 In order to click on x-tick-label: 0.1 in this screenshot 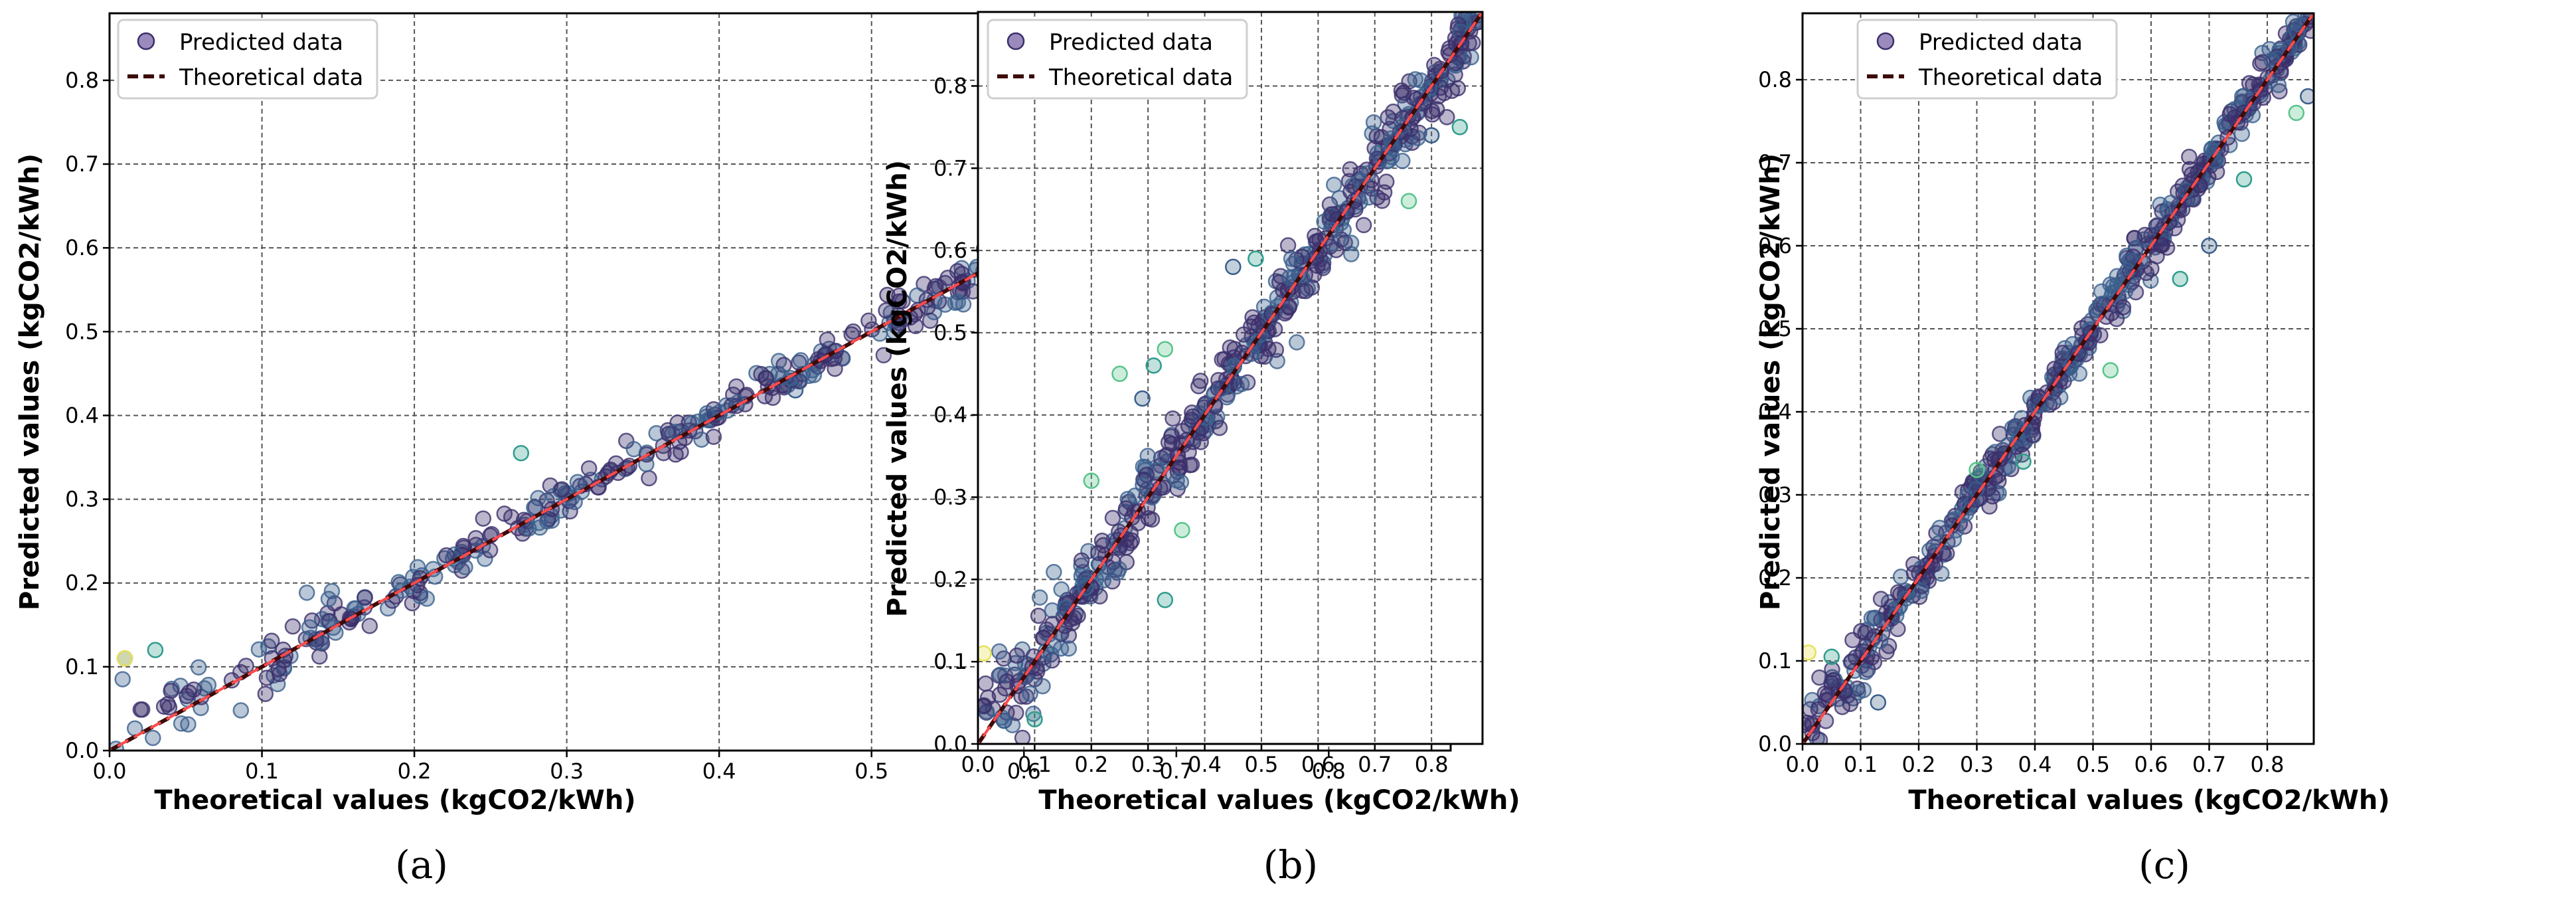, I will do `click(1861, 764)`.